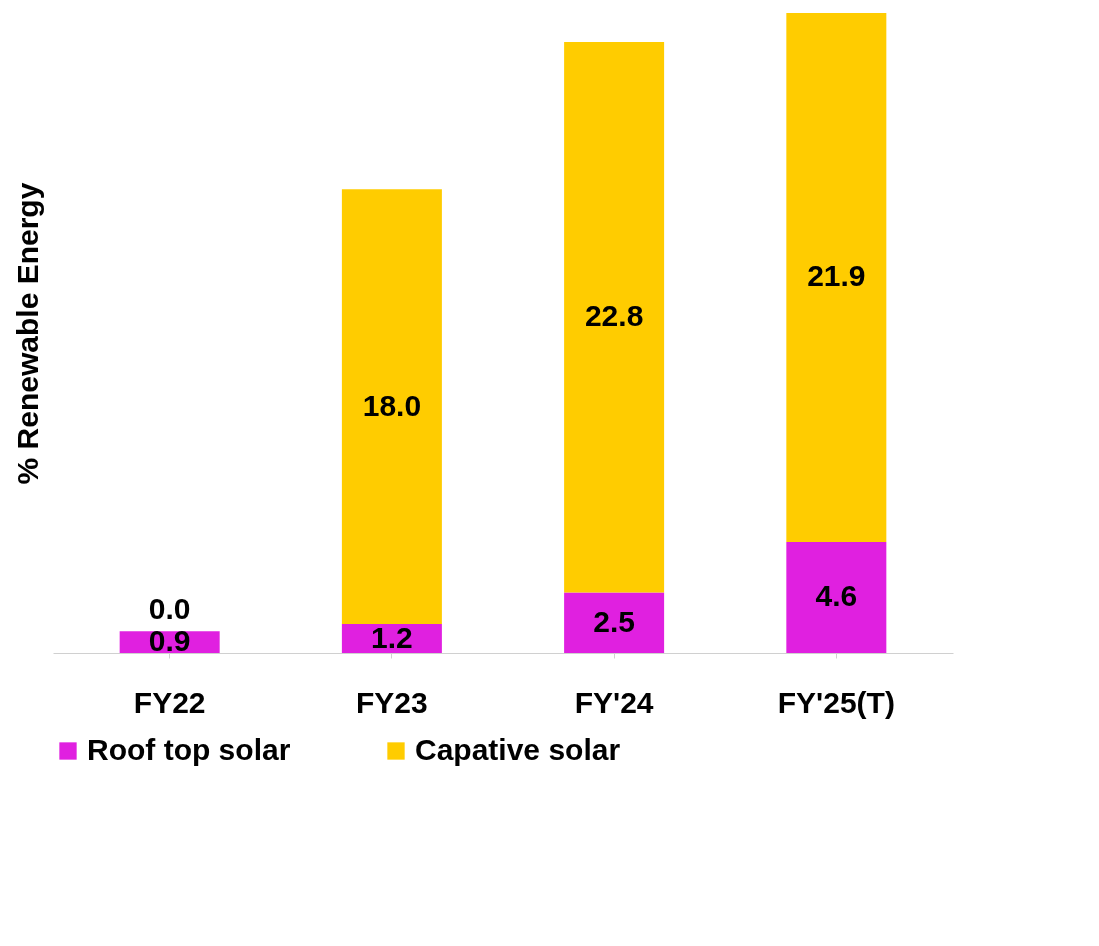  I want to click on data-label: 21.9, so click(836, 276).